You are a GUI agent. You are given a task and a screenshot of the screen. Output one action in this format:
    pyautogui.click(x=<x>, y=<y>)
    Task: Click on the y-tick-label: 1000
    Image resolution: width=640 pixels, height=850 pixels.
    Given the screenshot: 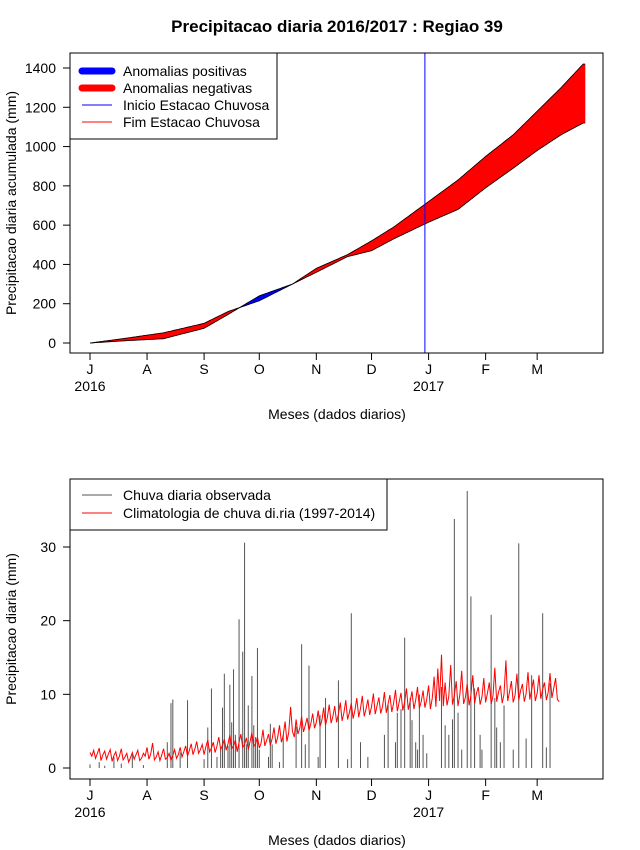 What is the action you would take?
    pyautogui.click(x=40, y=147)
    